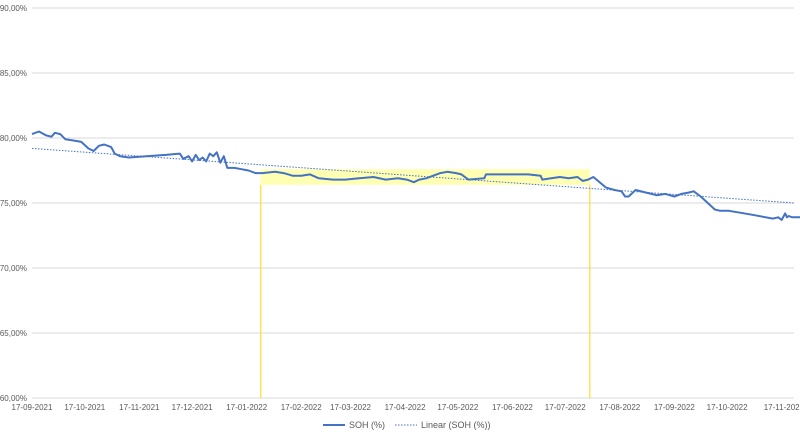 This screenshot has height=437, width=800. I want to click on legend-label-linear: Linear (SOH (%)), so click(456, 425).